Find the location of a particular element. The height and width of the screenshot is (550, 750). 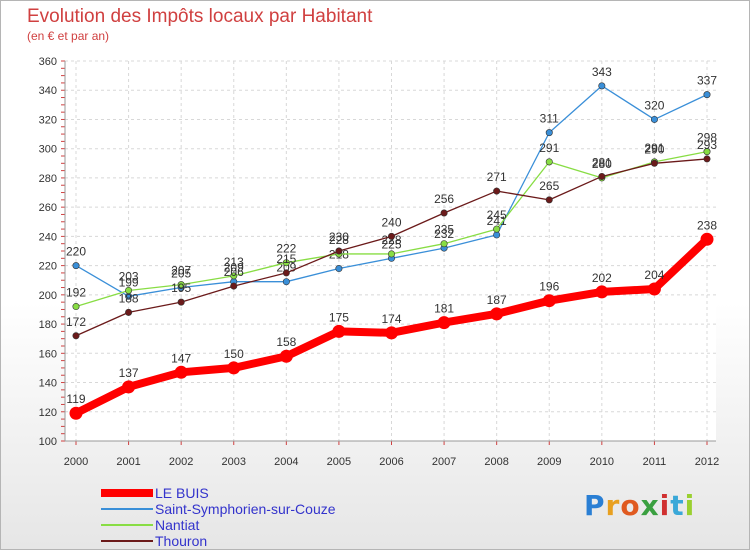

data-label: 187 is located at coordinates (497, 300).